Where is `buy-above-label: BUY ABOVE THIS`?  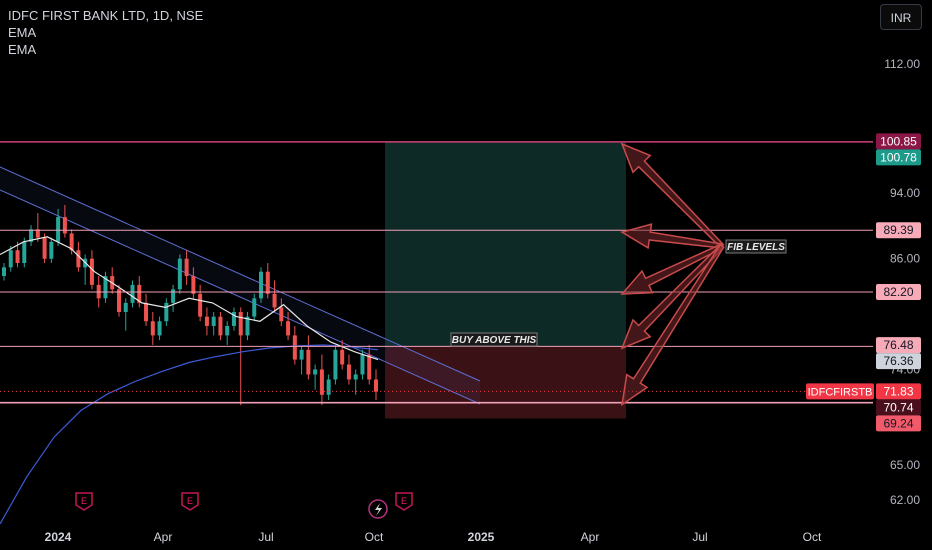
buy-above-label: BUY ABOVE THIS is located at coordinates (494, 340).